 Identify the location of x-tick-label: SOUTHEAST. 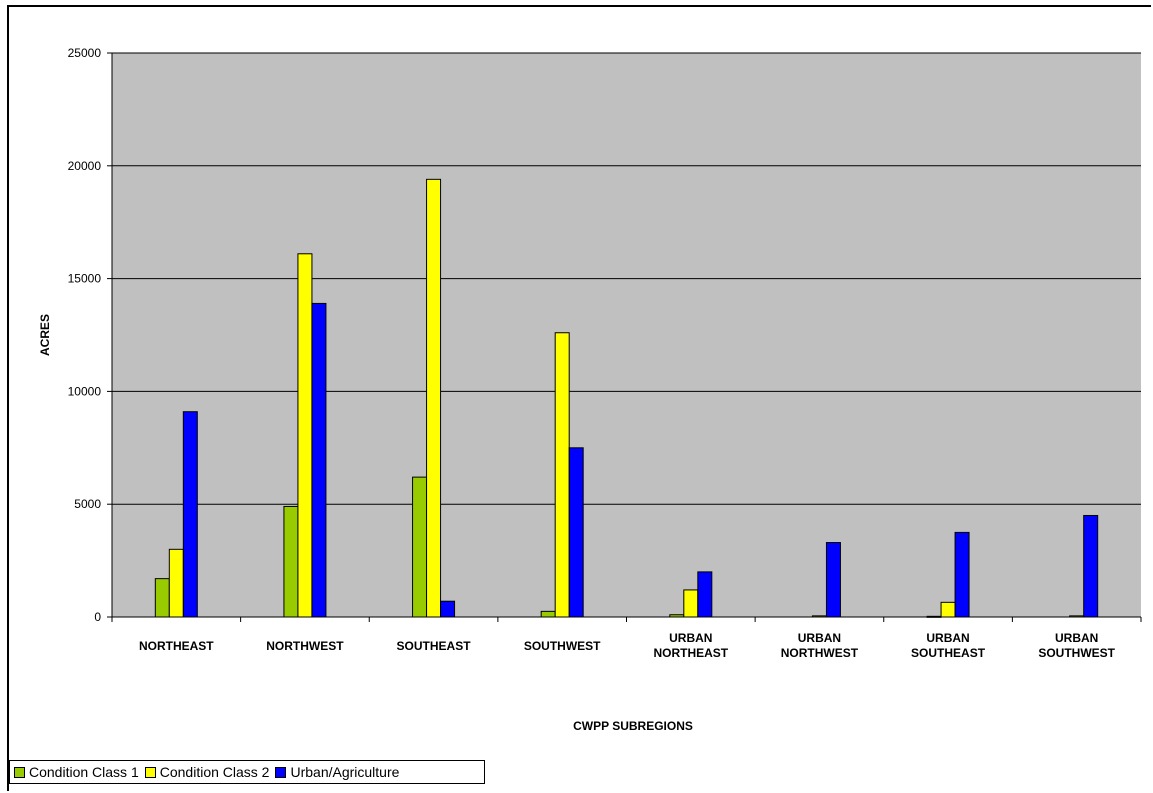
(434, 646).